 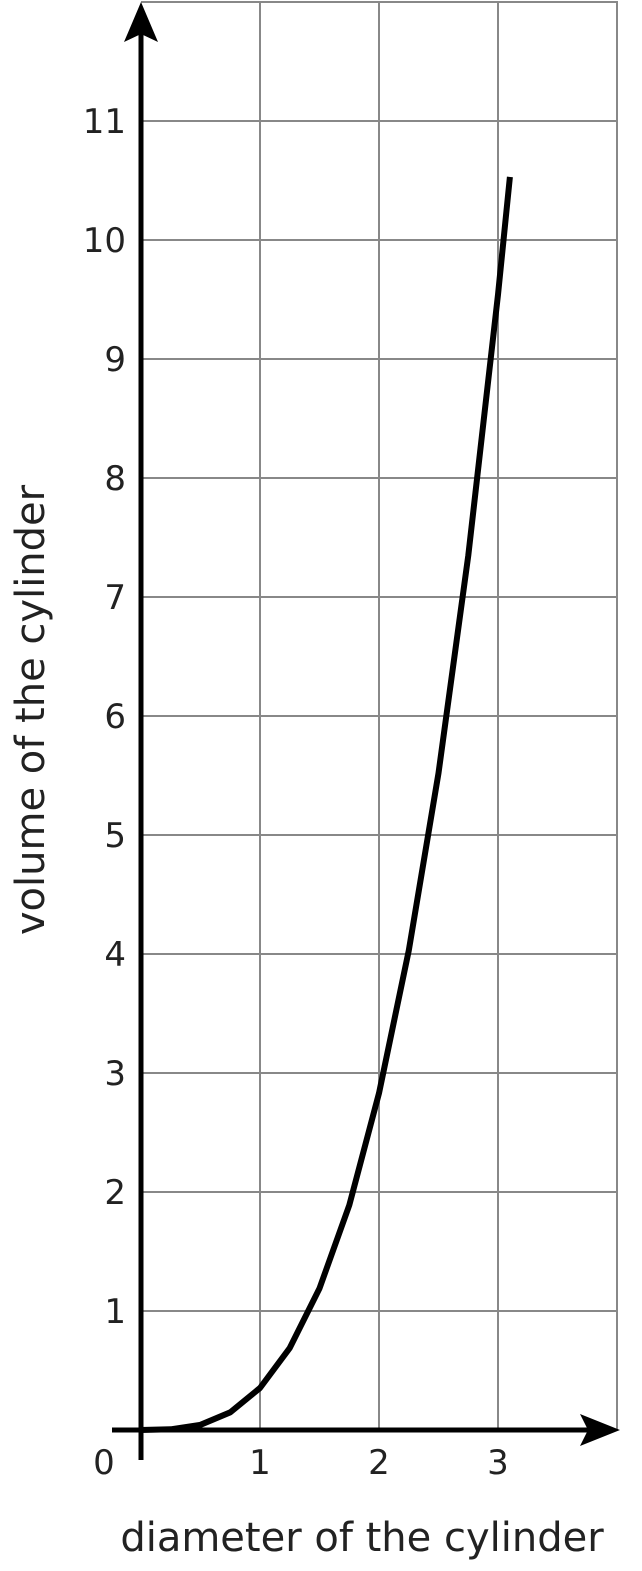 What do you see at coordinates (115, 598) in the screenshot?
I see `y-tick-label: 7` at bounding box center [115, 598].